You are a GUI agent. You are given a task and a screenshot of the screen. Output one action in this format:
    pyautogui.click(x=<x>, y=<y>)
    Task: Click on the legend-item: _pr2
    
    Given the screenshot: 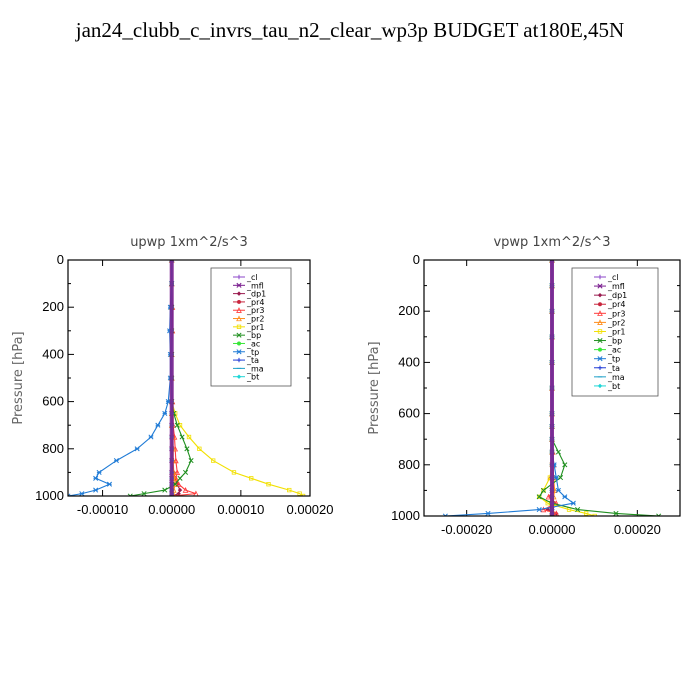 What is the action you would take?
    pyautogui.click(x=248, y=319)
    